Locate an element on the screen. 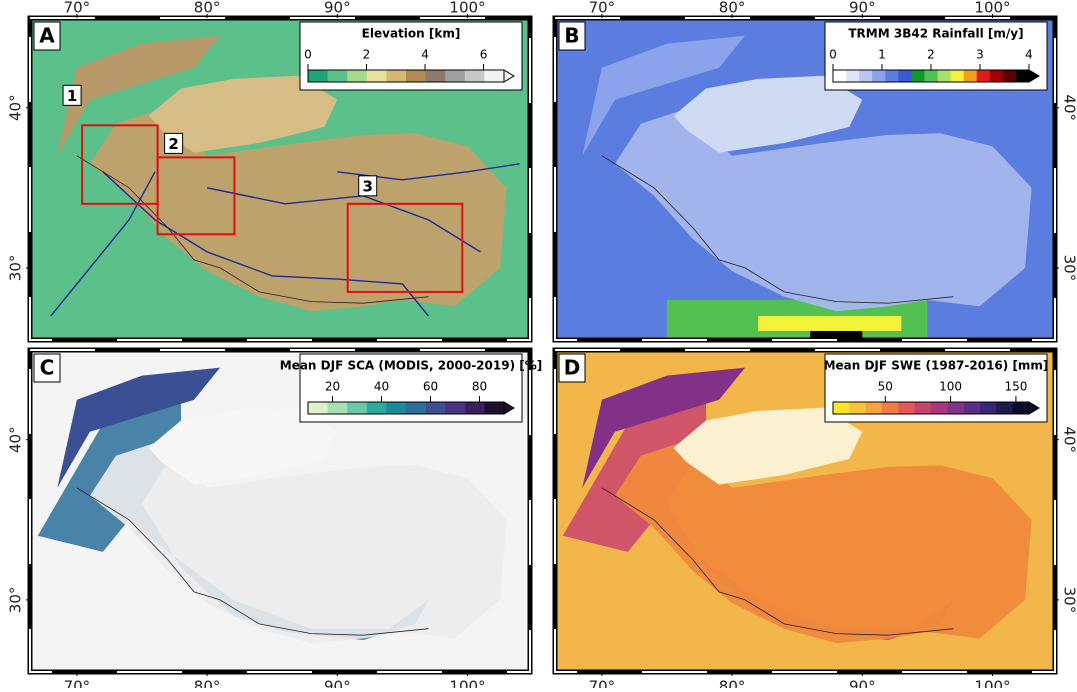 Image resolution: width=1077 pixels, height=692 pixels. colorbar-tick-label: 60 is located at coordinates (430, 387).